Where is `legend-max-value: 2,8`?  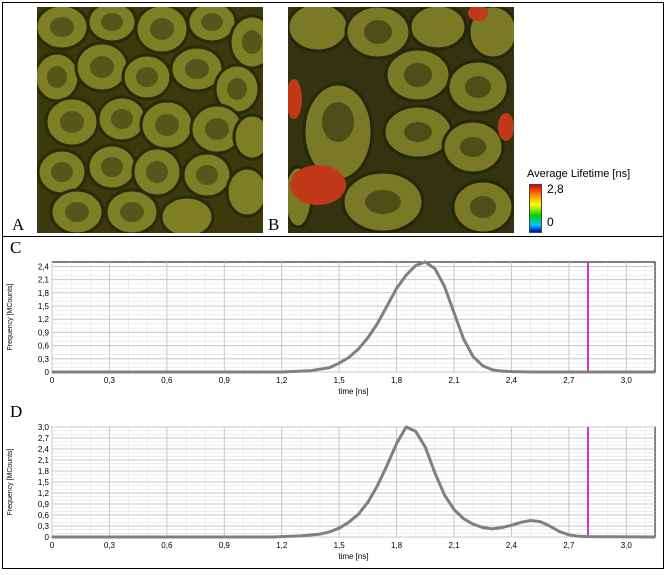 legend-max-value: 2,8 is located at coordinates (555, 189).